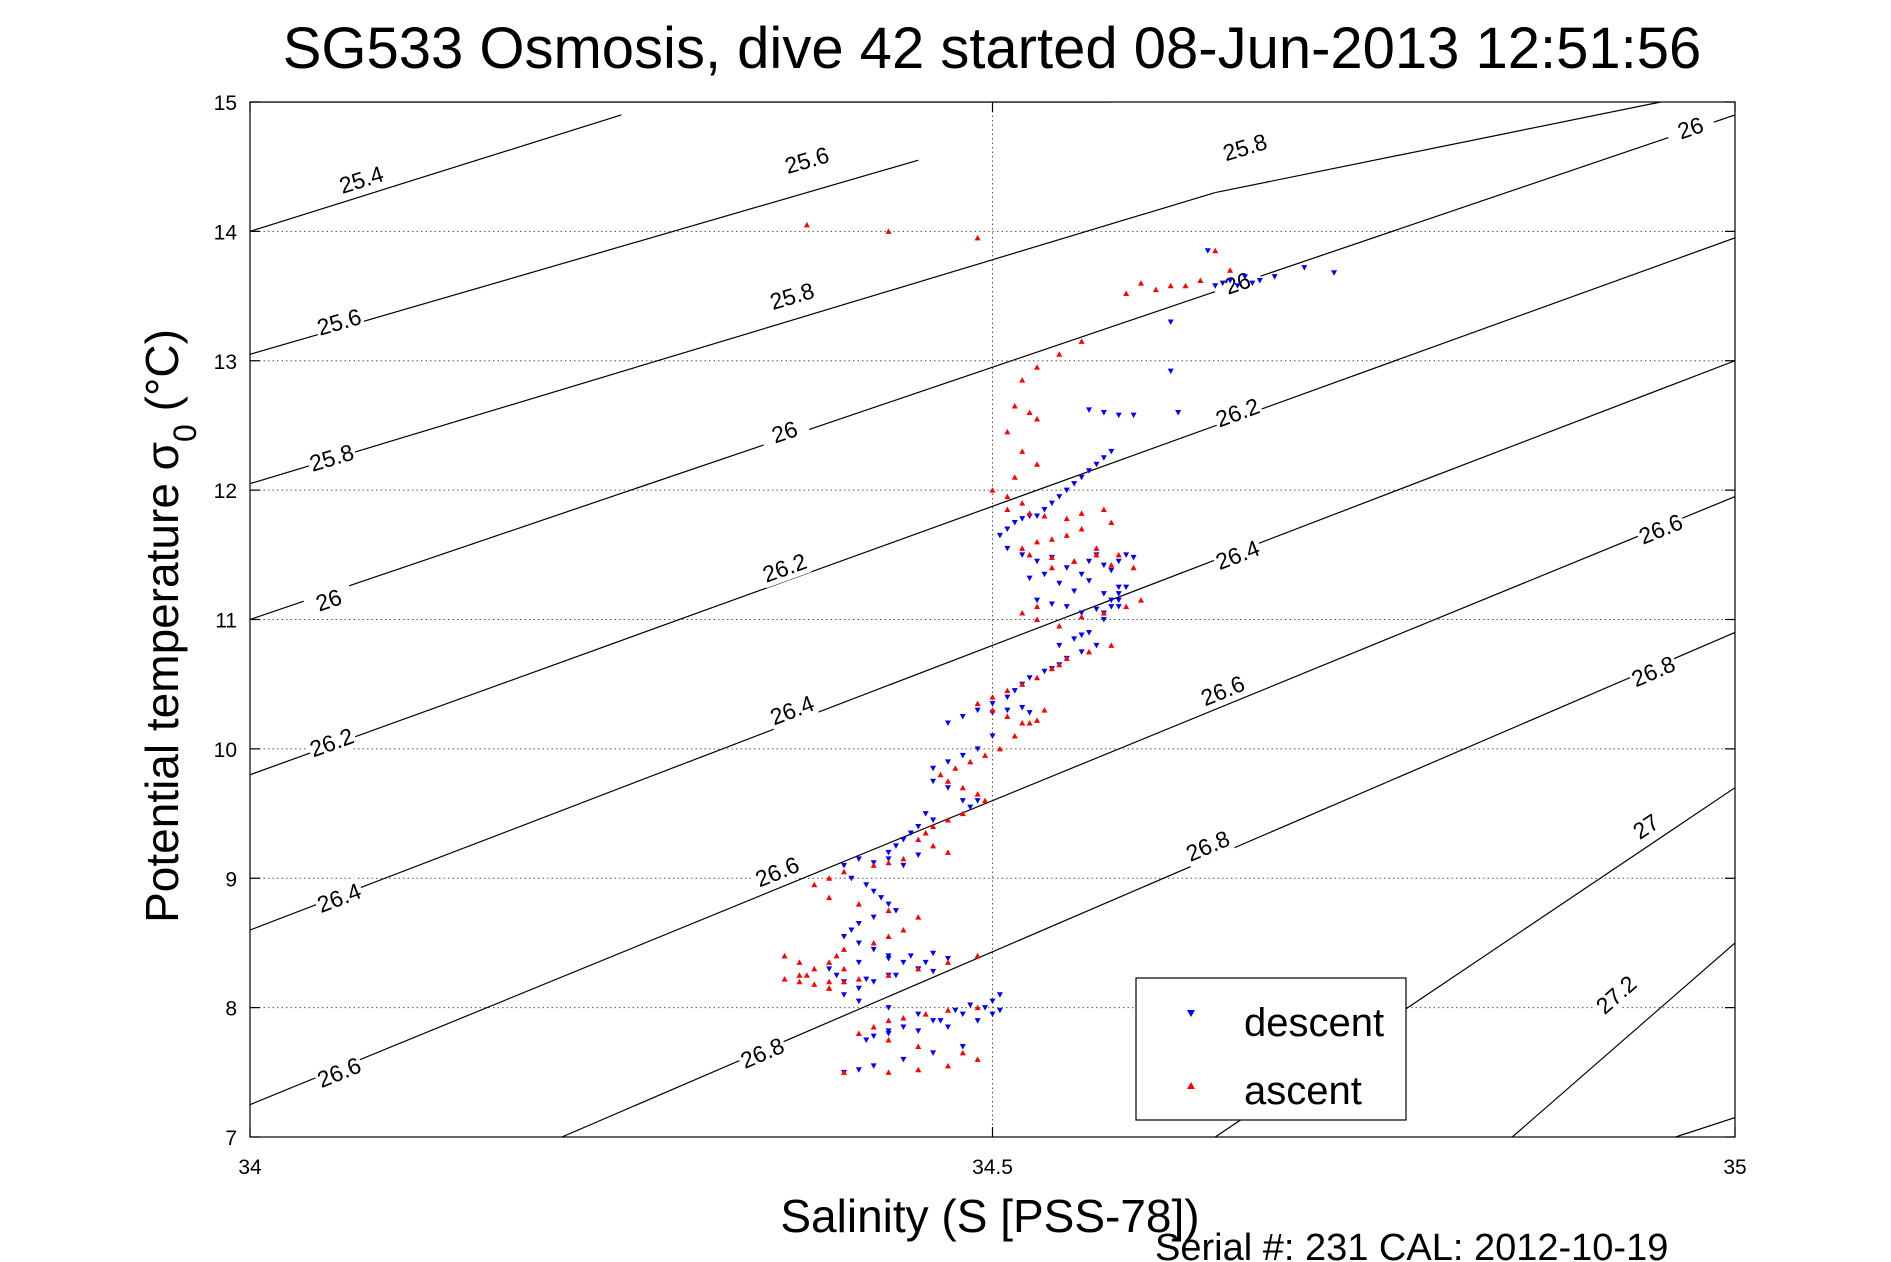 This screenshot has width=1891, height=1262. Describe the element at coordinates (992, 1167) in the screenshot. I see `x-tick-label: 34.5` at that location.